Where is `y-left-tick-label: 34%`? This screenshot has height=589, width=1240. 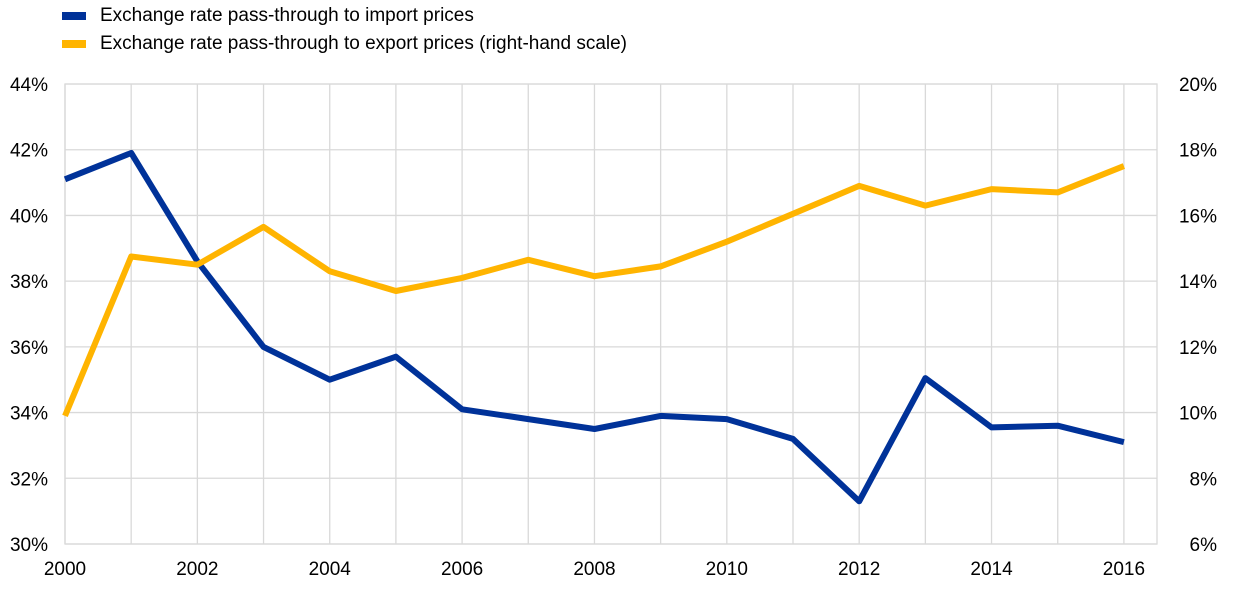 y-left-tick-label: 34% is located at coordinates (29, 414).